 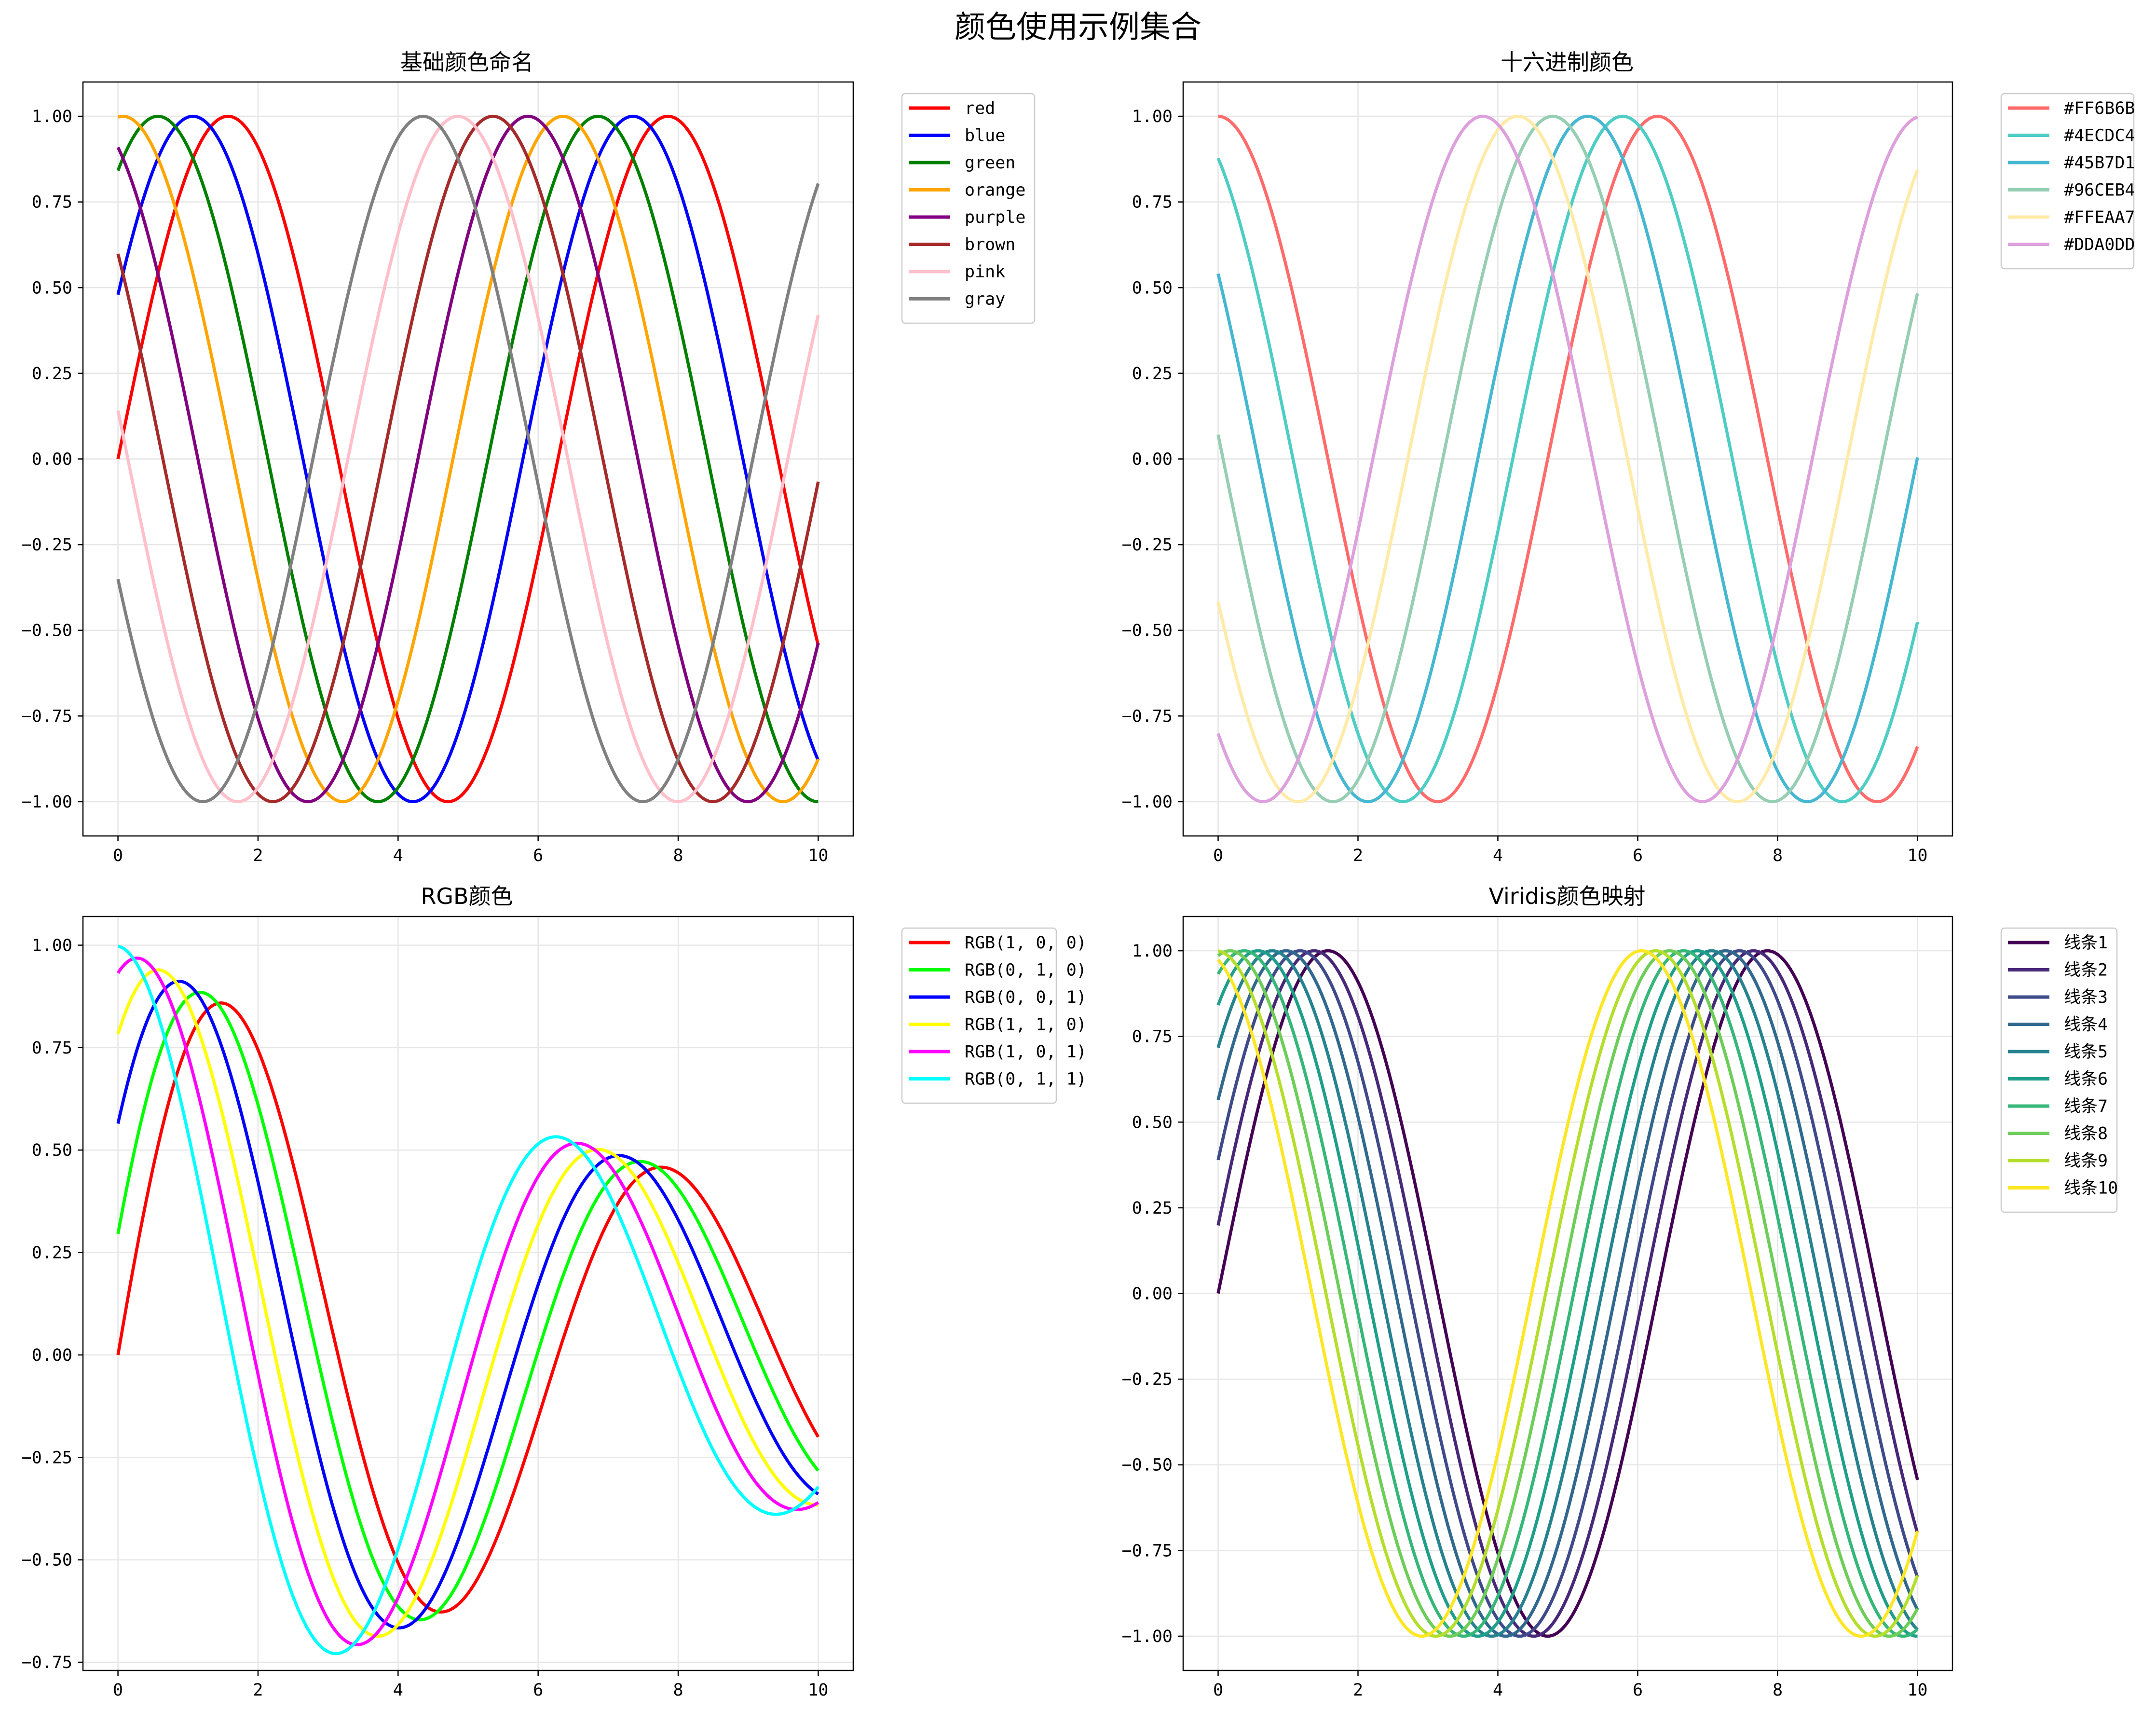 I want to click on legend-label: #45B7D1, so click(x=2099, y=163).